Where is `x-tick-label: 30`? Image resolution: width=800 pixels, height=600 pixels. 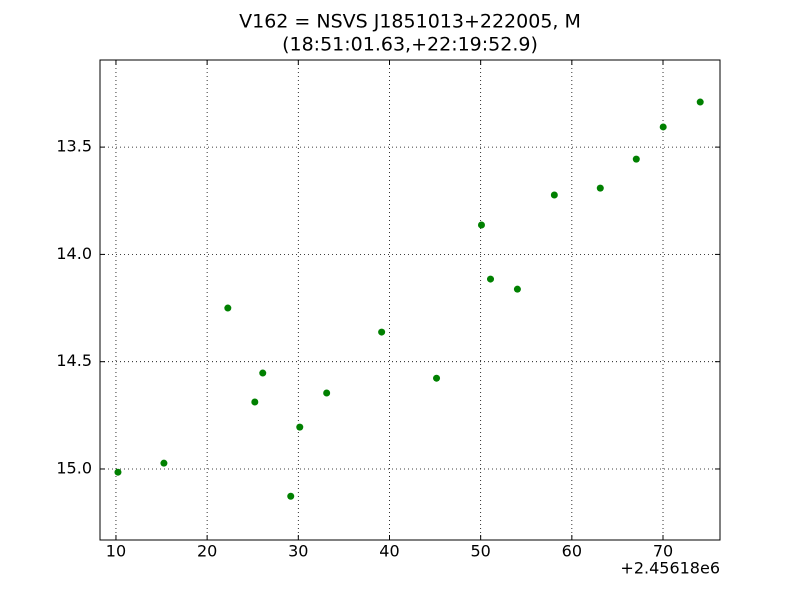 x-tick-label: 30 is located at coordinates (298, 551).